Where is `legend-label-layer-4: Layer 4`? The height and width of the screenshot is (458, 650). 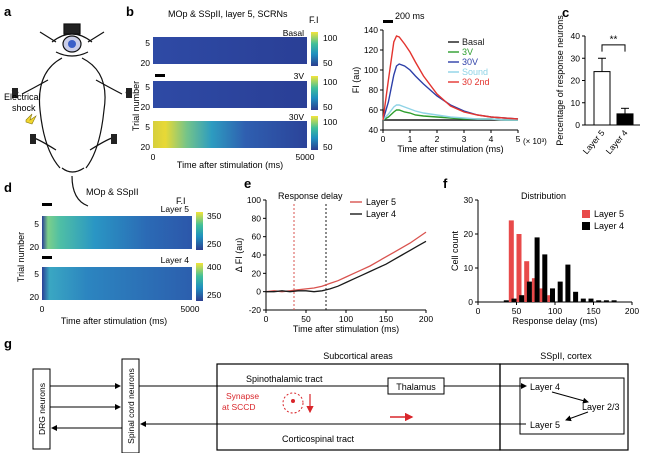
legend-label-layer-4: Layer 4 is located at coordinates (609, 226).